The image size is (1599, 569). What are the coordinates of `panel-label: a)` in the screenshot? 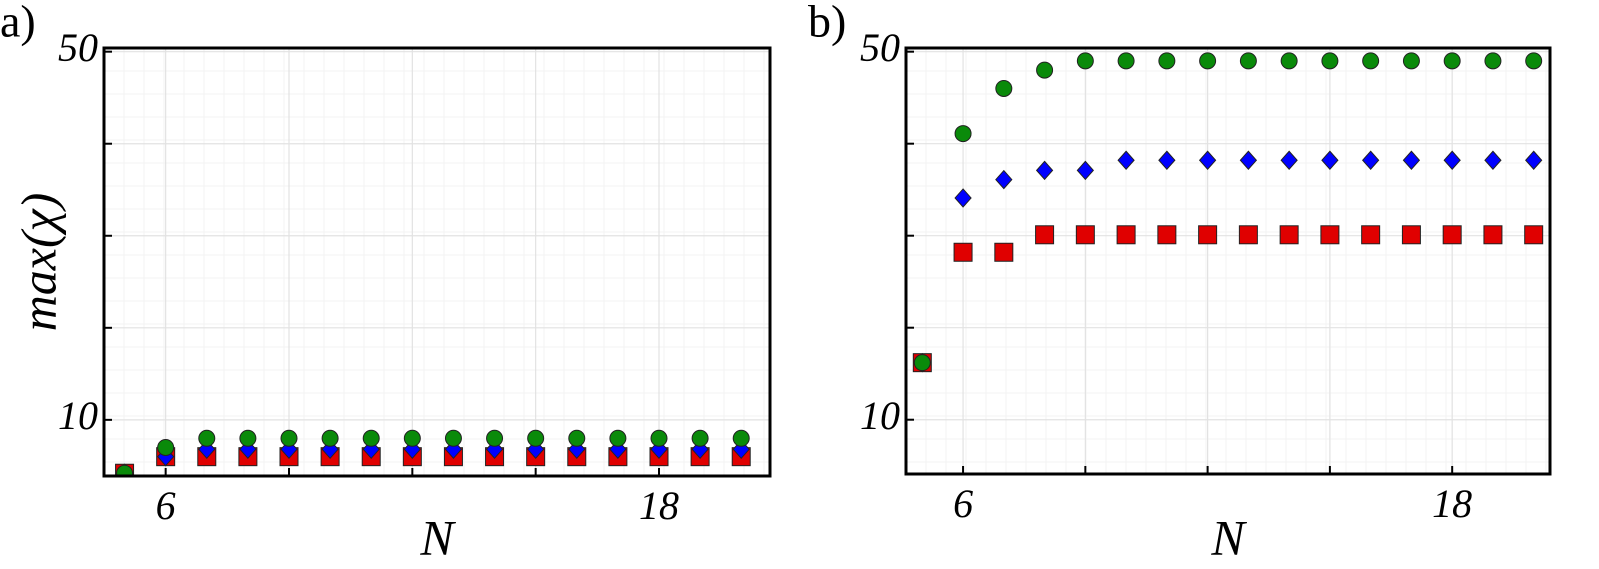 It's located at (18, 23).